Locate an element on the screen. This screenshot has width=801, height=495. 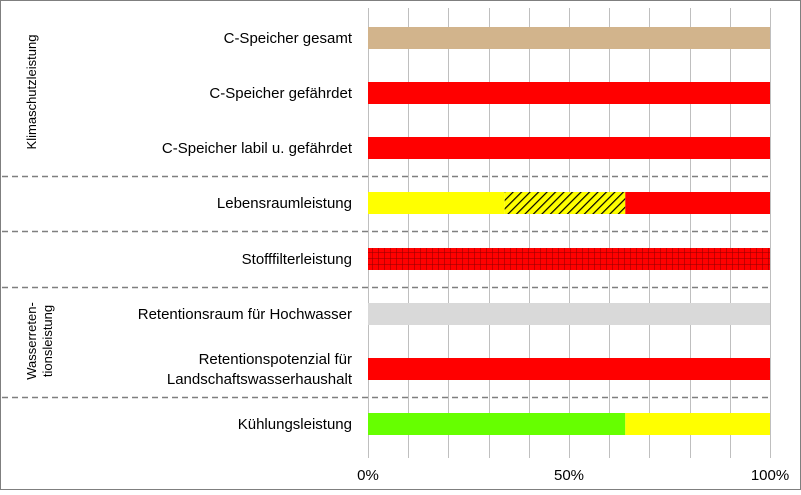
bar-retentionspotenzial-für-landschaftswasserhaushalt-segment-1 is located at coordinates (569, 369).